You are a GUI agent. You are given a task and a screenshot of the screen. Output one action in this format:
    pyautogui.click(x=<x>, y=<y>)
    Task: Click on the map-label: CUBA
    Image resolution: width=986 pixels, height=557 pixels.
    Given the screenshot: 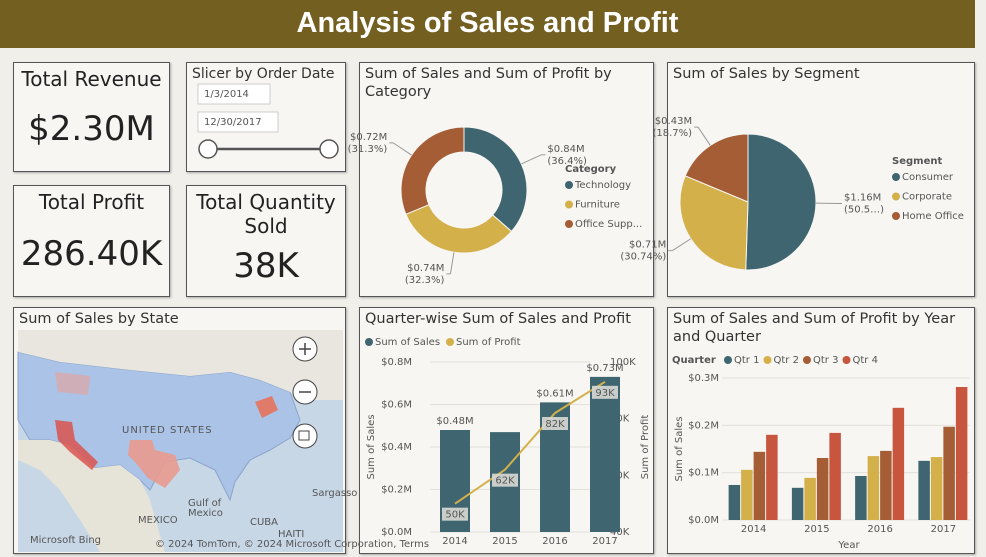 What is the action you would take?
    pyautogui.click(x=264, y=522)
    